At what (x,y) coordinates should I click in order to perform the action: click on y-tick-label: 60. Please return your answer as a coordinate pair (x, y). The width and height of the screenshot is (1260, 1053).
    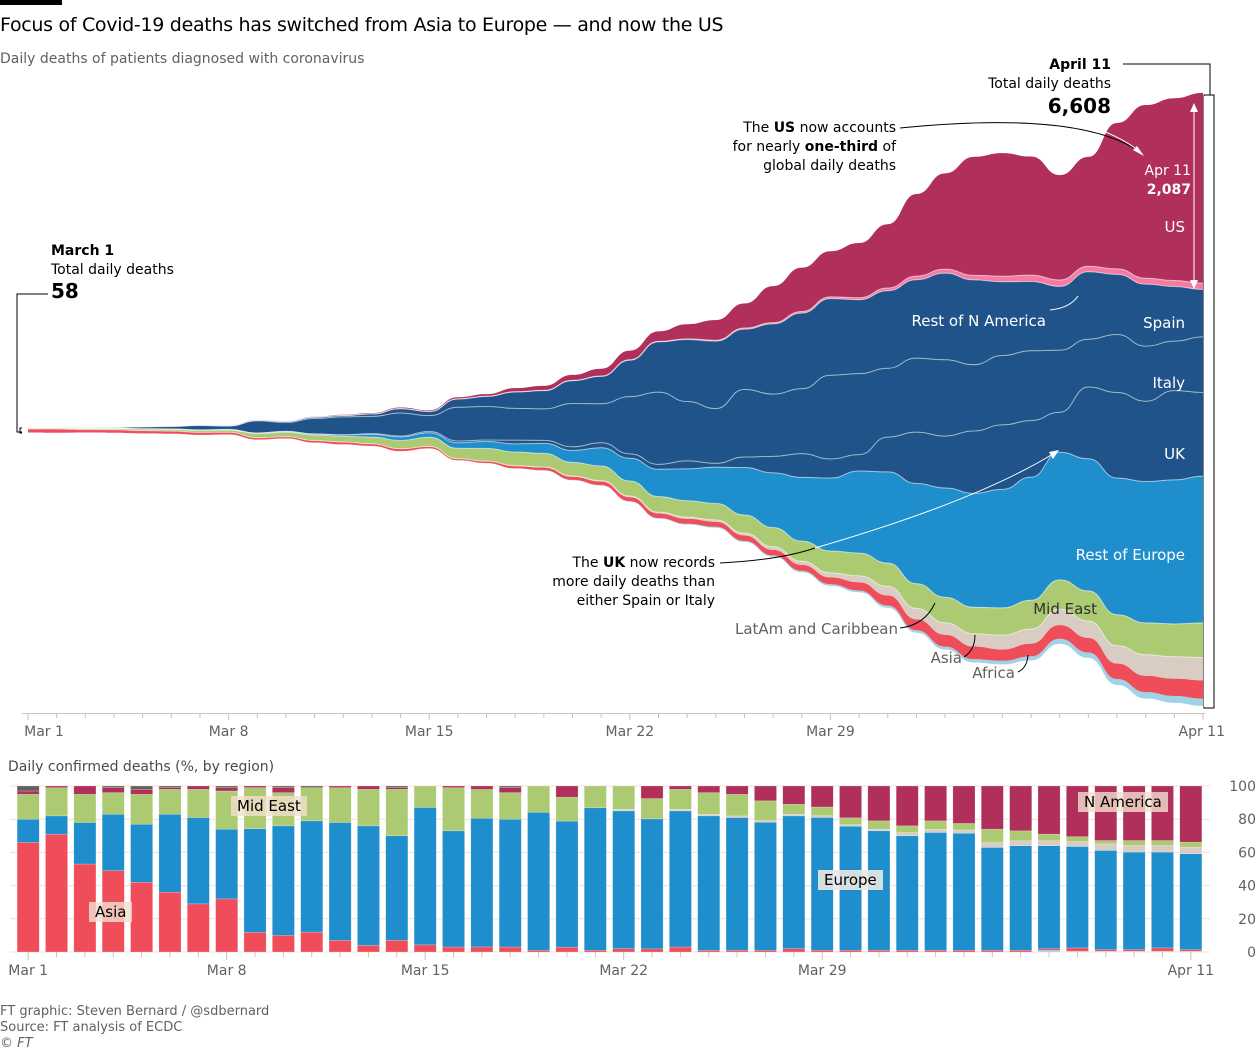
    Looking at the image, I should click on (1247, 853).